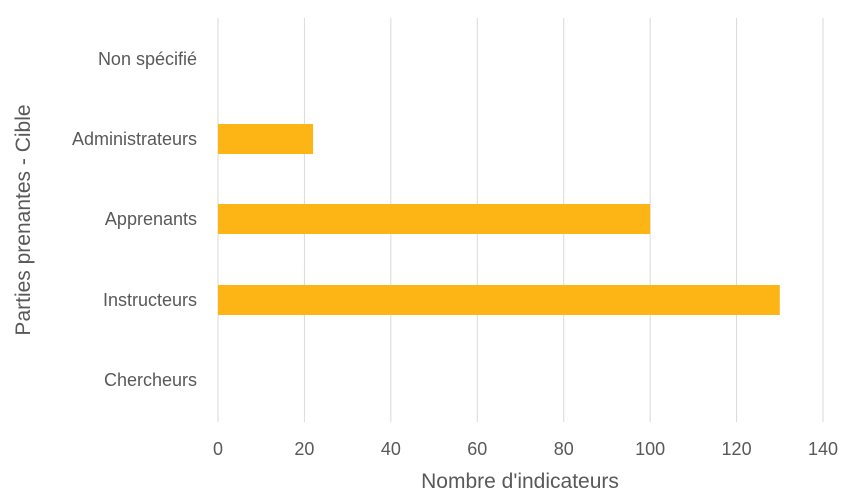 Image resolution: width=844 pixels, height=497 pixels. I want to click on x-tick-label: 140, so click(823, 449).